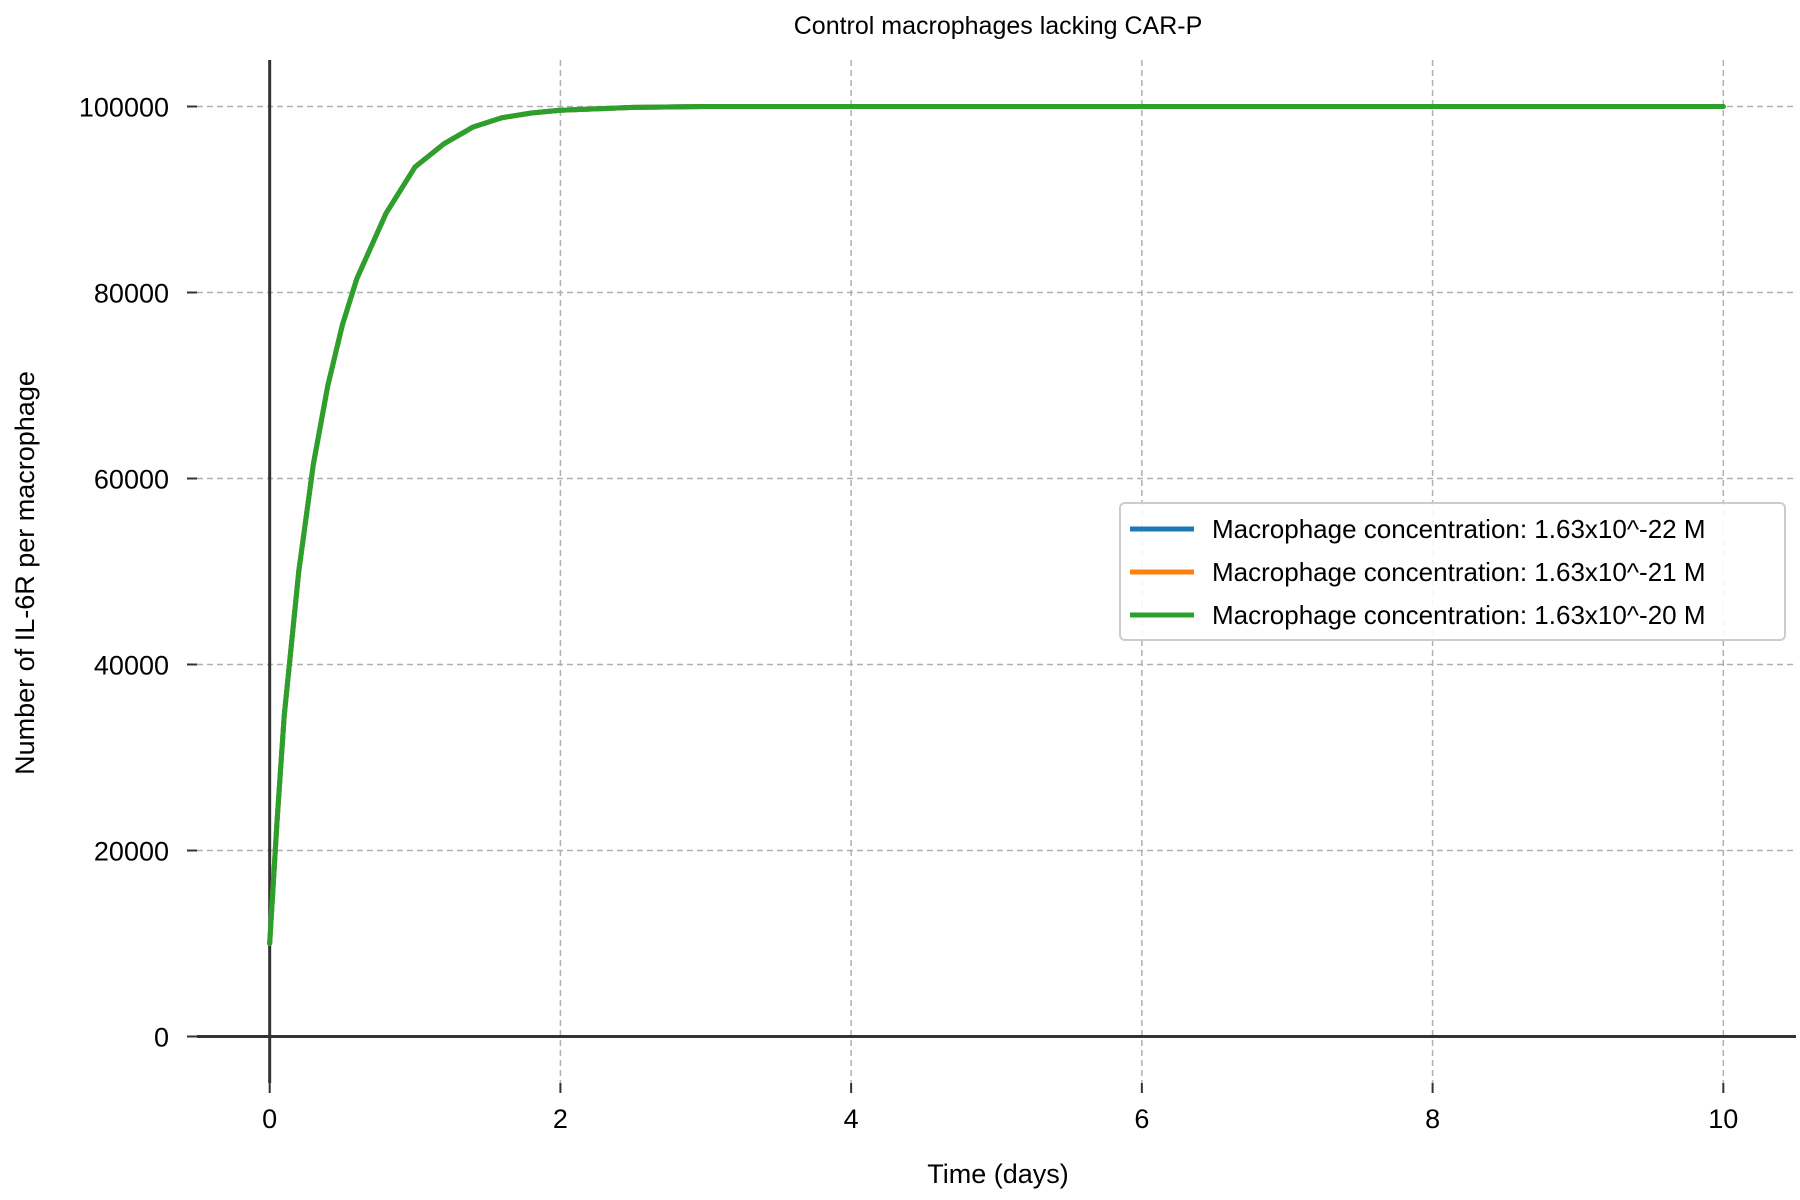  What do you see at coordinates (1723, 1119) in the screenshot?
I see `x-tick-label: 10` at bounding box center [1723, 1119].